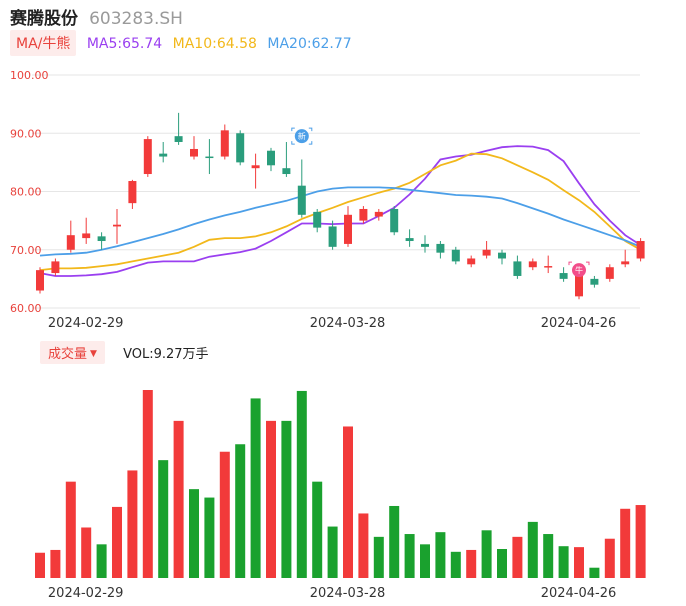  What do you see at coordinates (26, 133) in the screenshot?
I see `y-tick-label: 90.00` at bounding box center [26, 133].